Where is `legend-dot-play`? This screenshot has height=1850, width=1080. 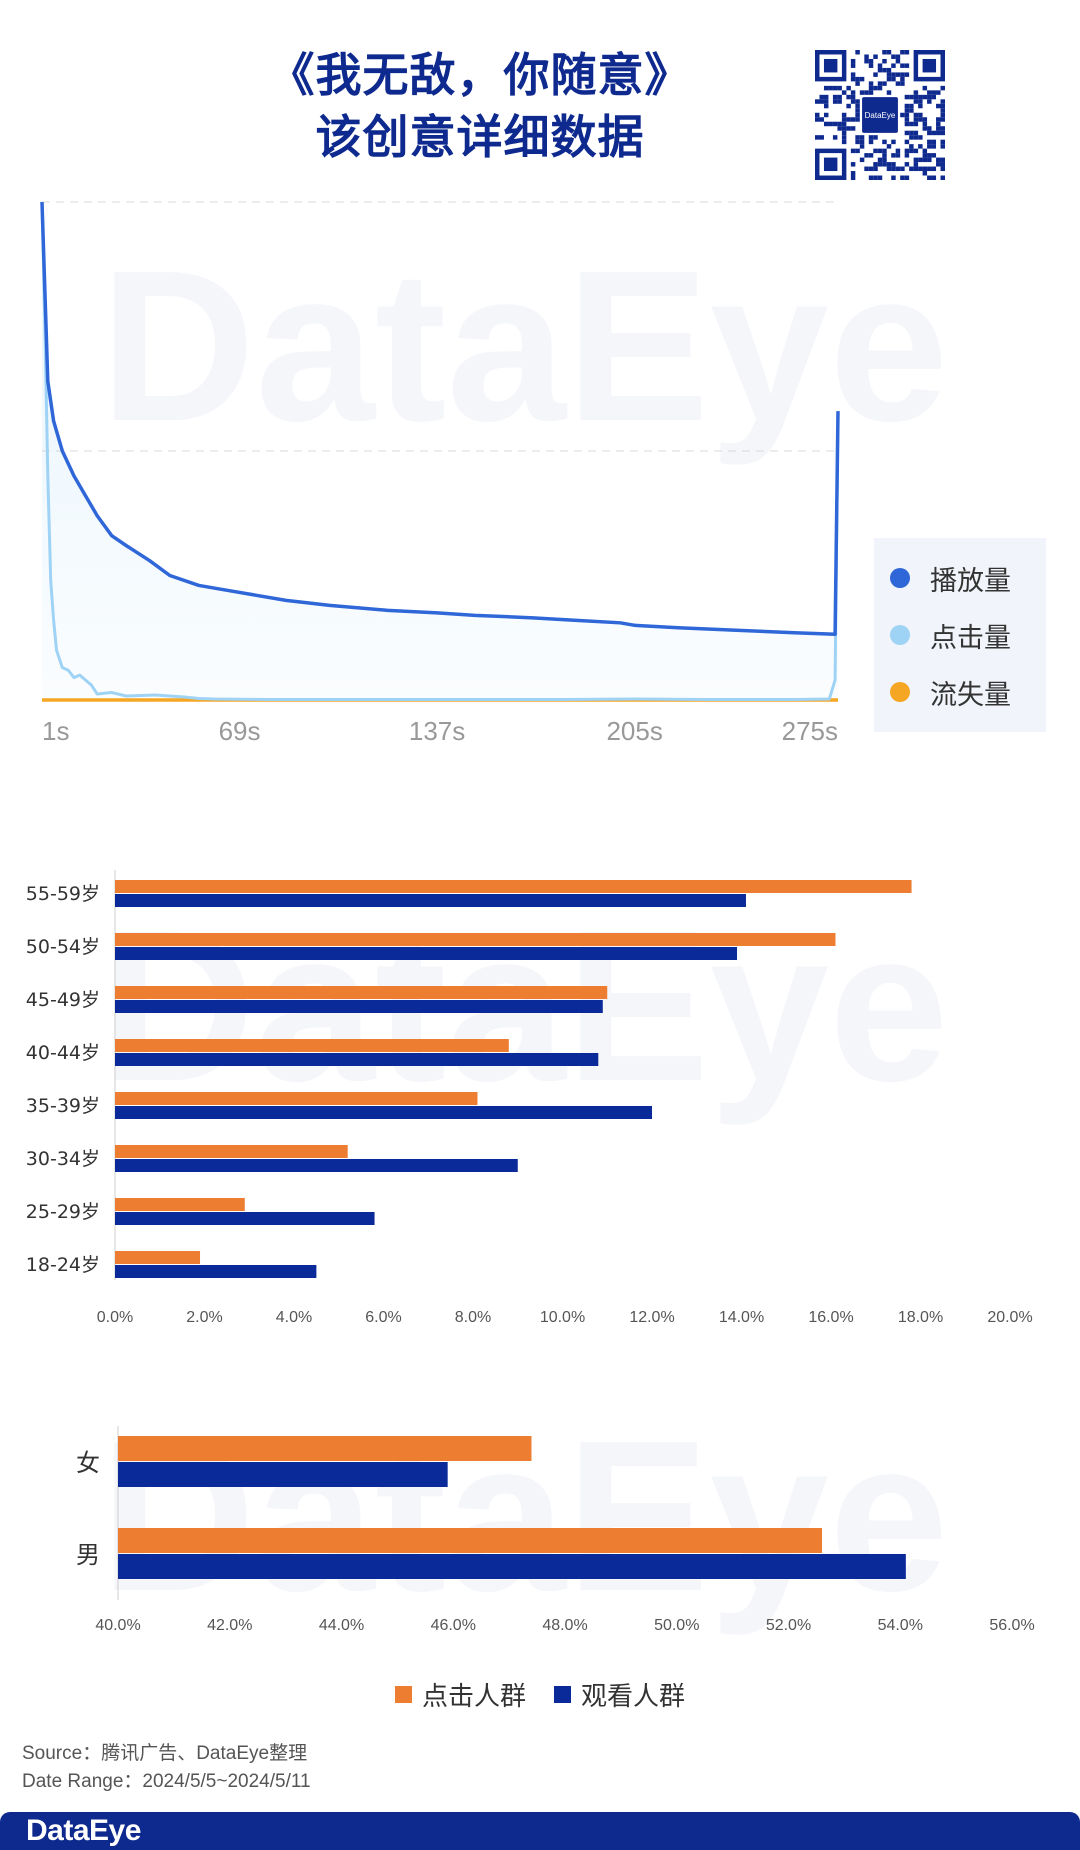
legend-dot-play is located at coordinates (900, 578).